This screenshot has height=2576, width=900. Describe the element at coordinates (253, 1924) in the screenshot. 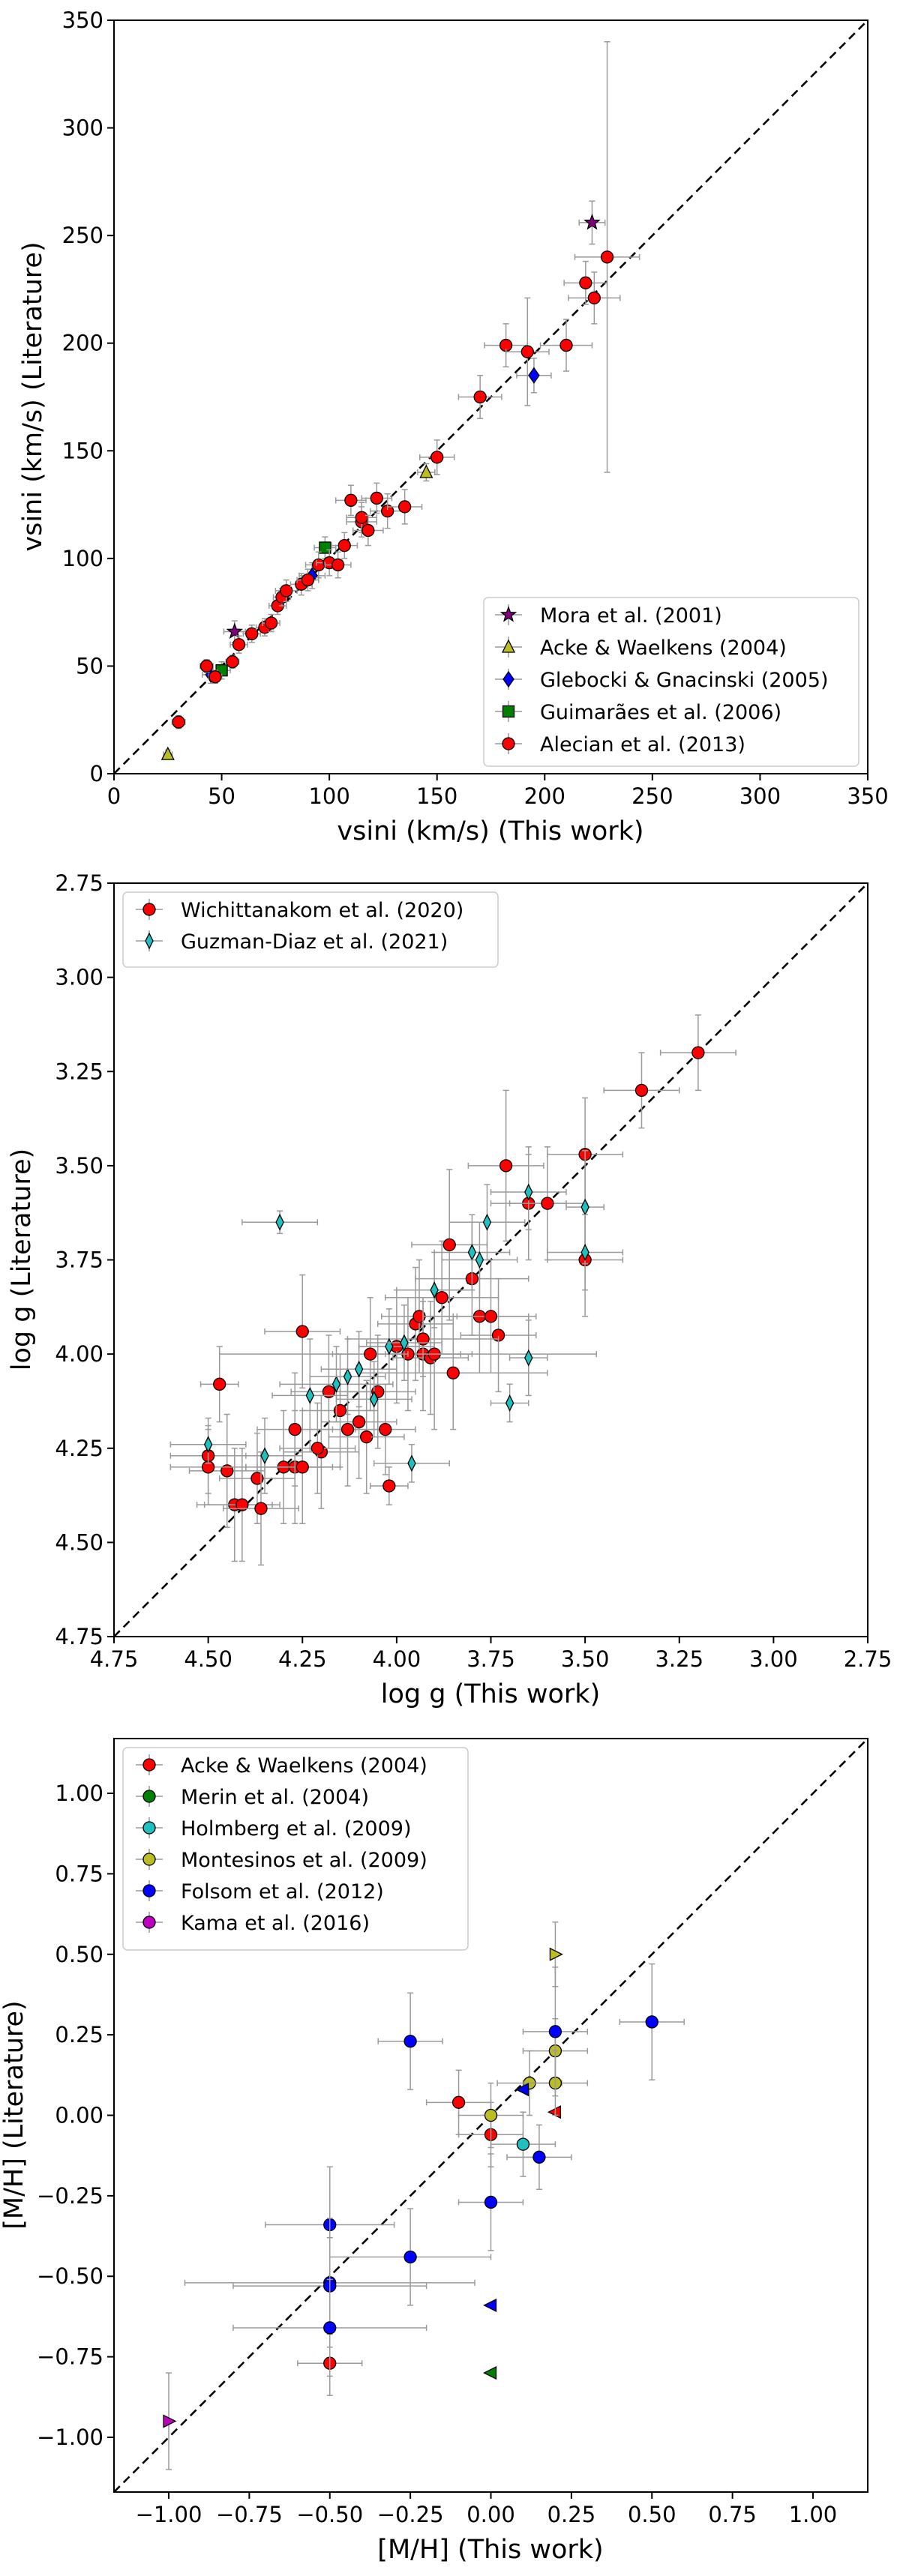

I see `legend-entry: Kama et al. (2016)` at that location.